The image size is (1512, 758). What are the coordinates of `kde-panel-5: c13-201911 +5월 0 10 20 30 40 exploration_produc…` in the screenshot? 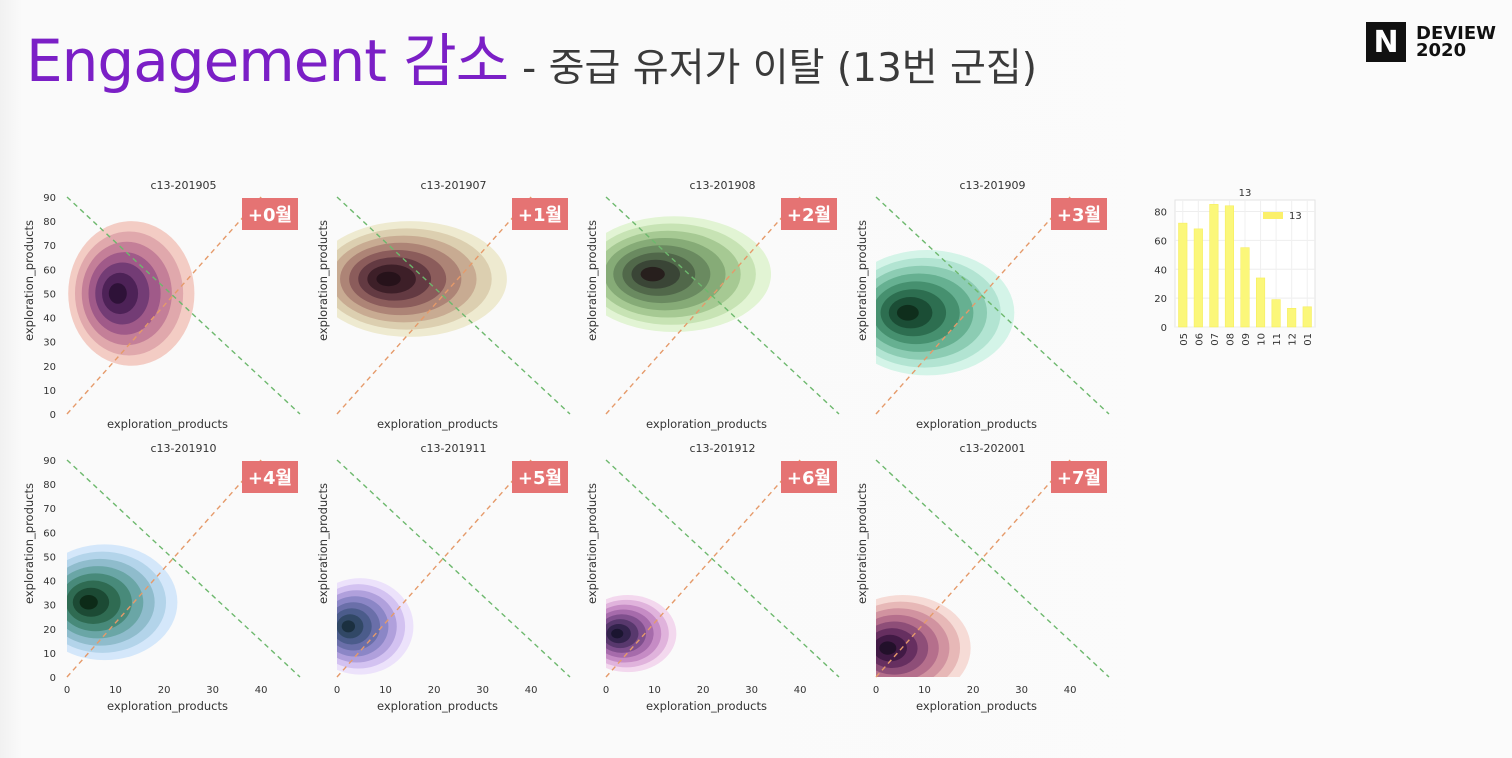 It's located at (443, 577).